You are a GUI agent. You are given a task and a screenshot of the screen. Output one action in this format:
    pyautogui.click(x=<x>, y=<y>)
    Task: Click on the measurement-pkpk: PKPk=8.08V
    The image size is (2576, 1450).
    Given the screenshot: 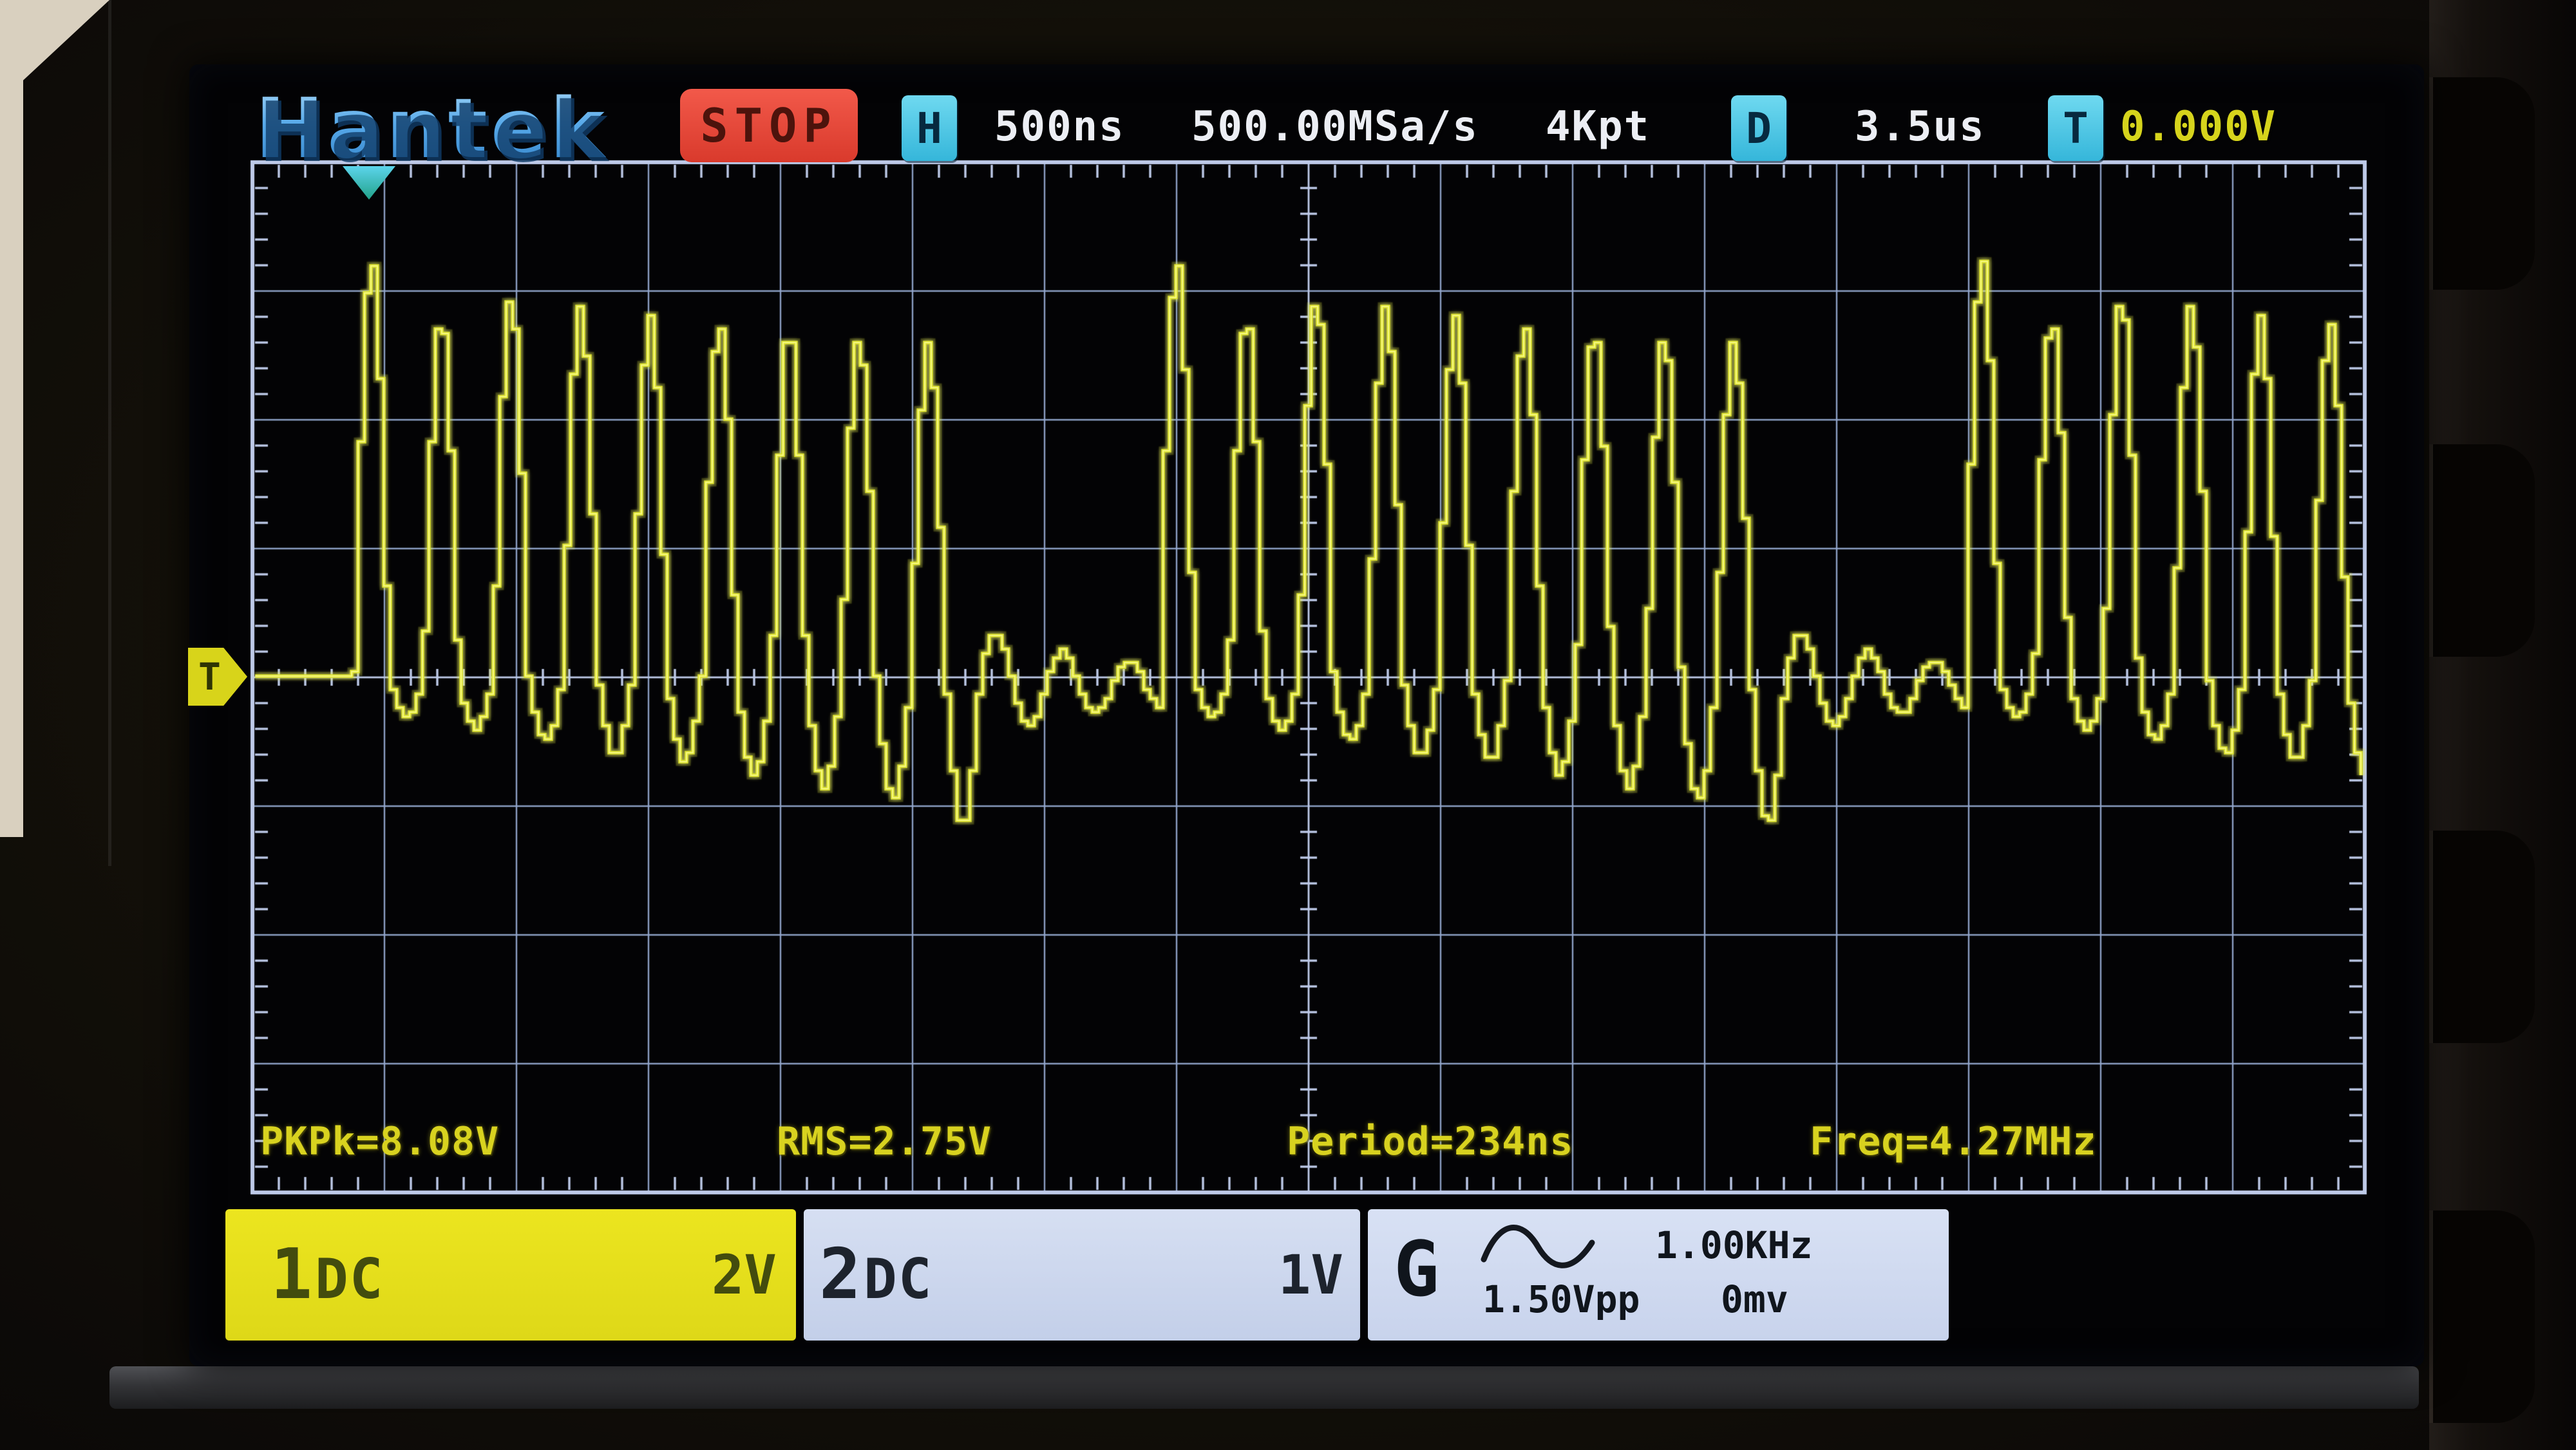 What is the action you would take?
    pyautogui.click(x=380, y=1142)
    